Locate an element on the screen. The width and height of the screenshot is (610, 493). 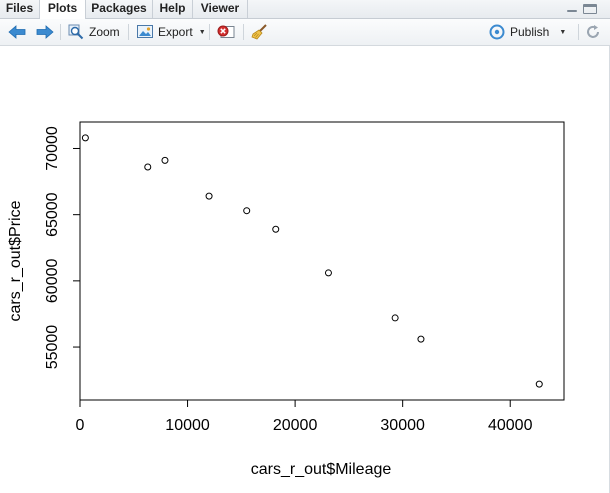
export-label: Export is located at coordinates (175, 32).